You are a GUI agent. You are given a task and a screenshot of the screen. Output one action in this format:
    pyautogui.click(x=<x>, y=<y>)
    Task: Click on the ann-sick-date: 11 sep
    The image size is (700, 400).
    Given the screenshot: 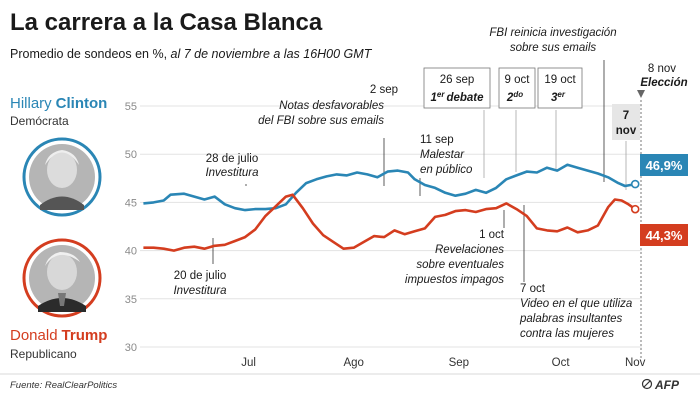 What is the action you would take?
    pyautogui.click(x=437, y=140)
    